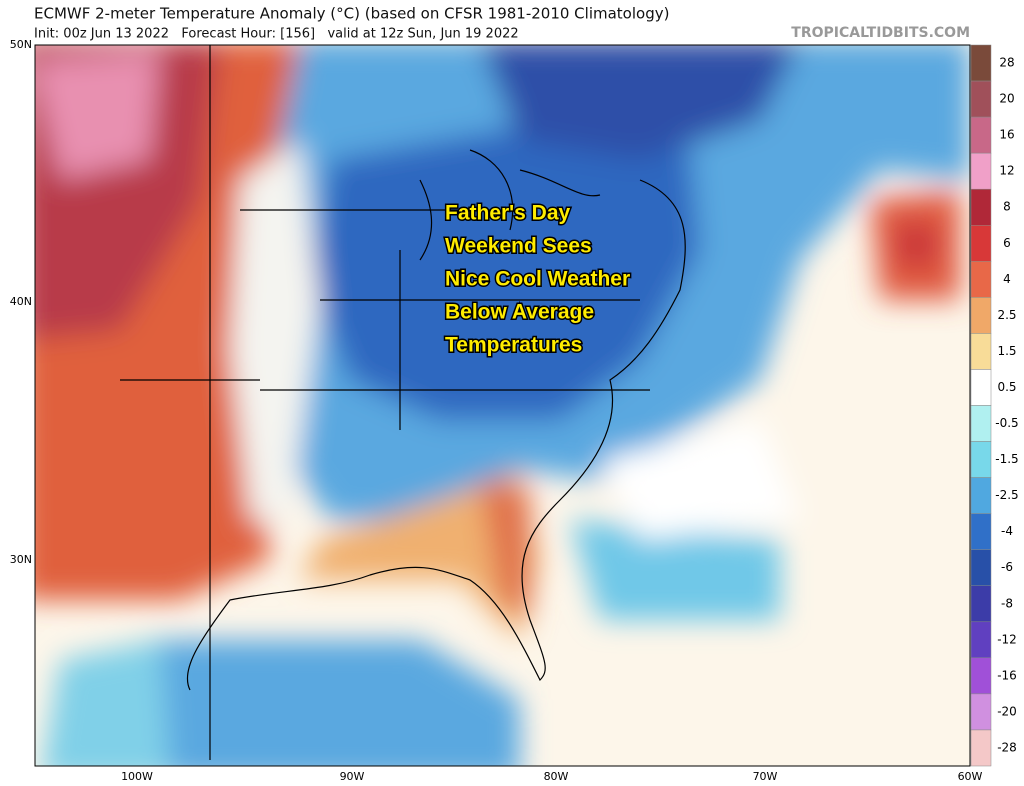 The height and width of the screenshot is (786, 1024). What do you see at coordinates (1006, 135) in the screenshot?
I see `colorbar-label: 16` at bounding box center [1006, 135].